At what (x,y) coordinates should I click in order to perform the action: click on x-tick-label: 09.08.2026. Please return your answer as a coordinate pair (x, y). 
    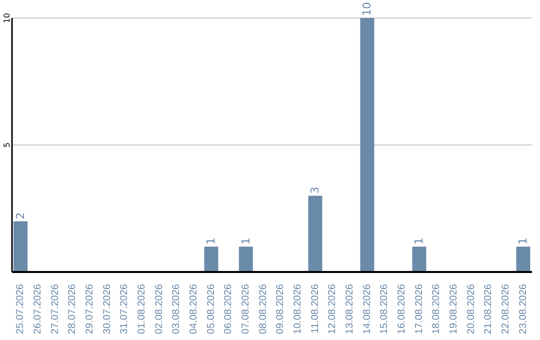
    Looking at the image, I should click on (280, 309).